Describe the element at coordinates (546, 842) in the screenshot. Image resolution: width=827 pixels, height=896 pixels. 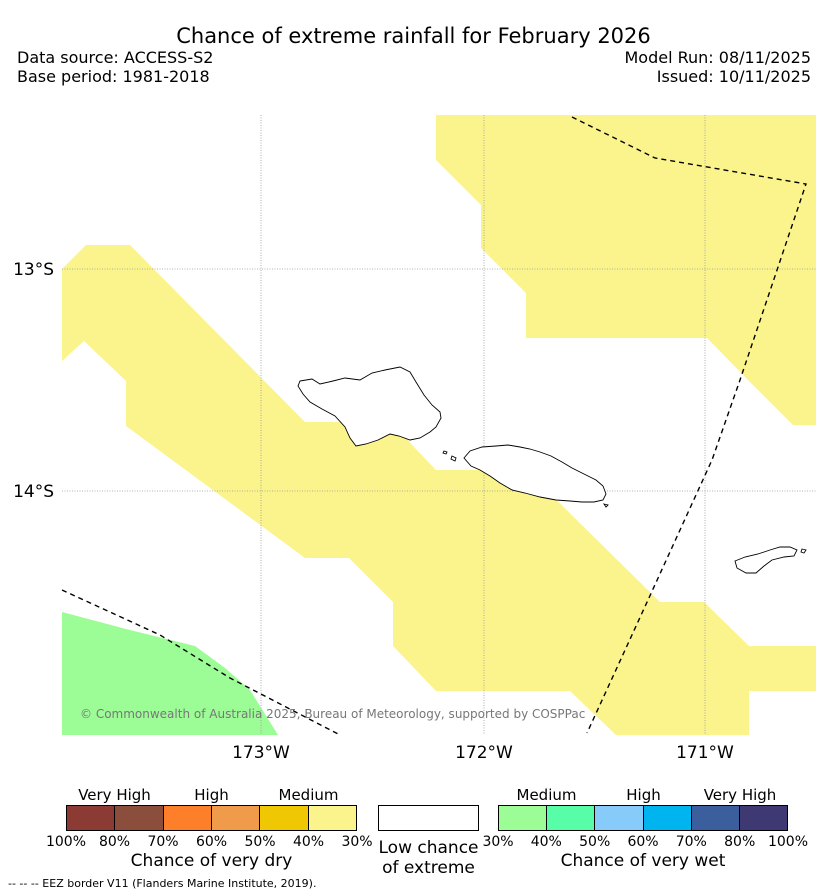
I see `wet-tick-1: 40%` at that location.